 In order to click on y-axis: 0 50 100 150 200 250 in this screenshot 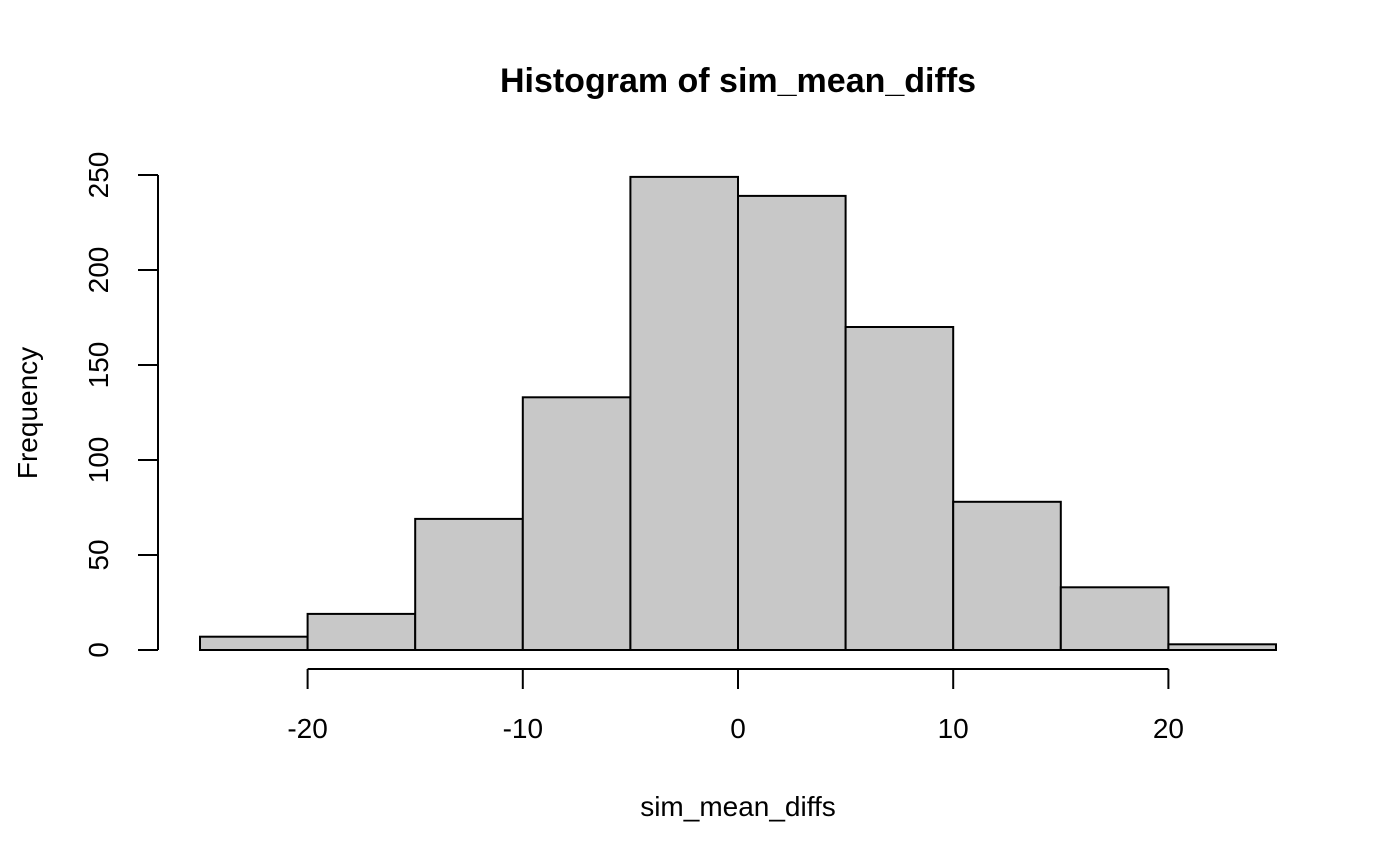, I will do `click(121, 405)`.